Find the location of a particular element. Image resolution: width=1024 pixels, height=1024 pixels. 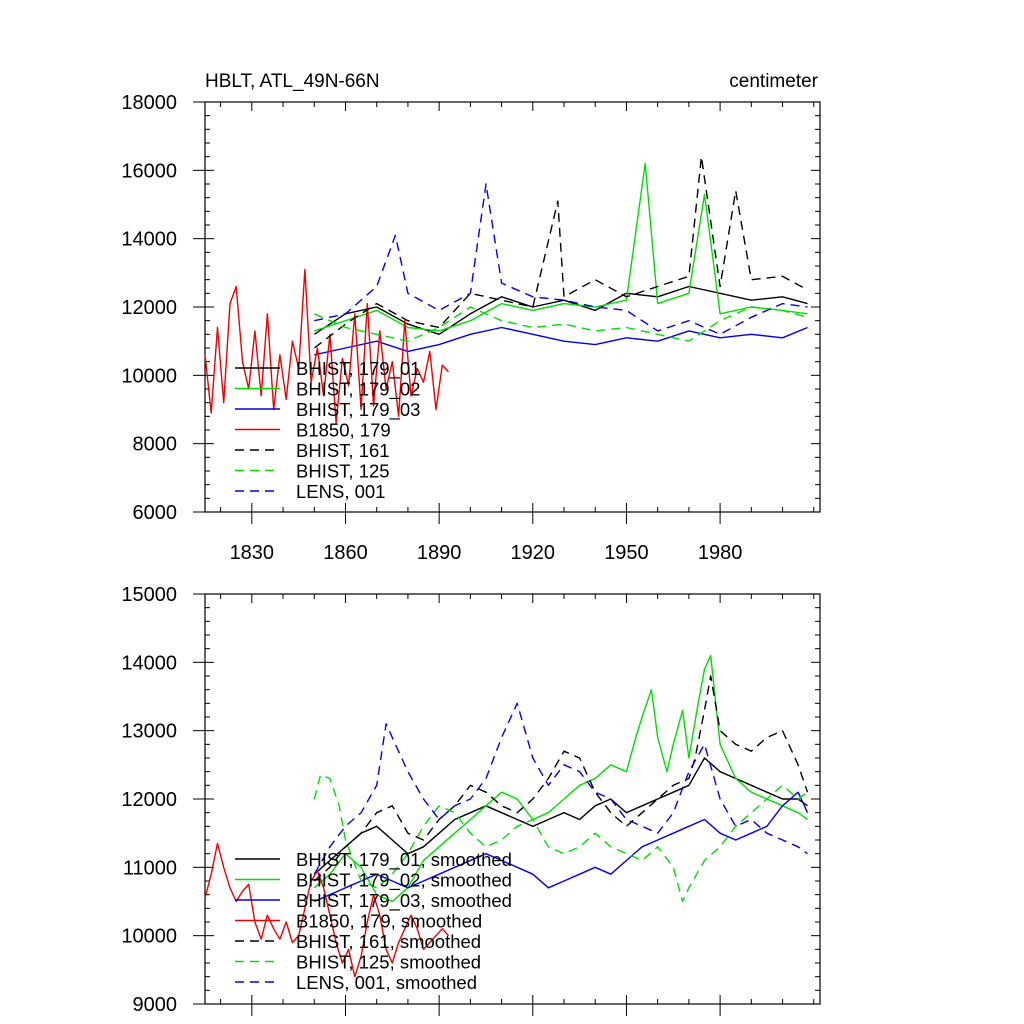

legend-label: BHIST, 179_03 is located at coordinates (358, 410).